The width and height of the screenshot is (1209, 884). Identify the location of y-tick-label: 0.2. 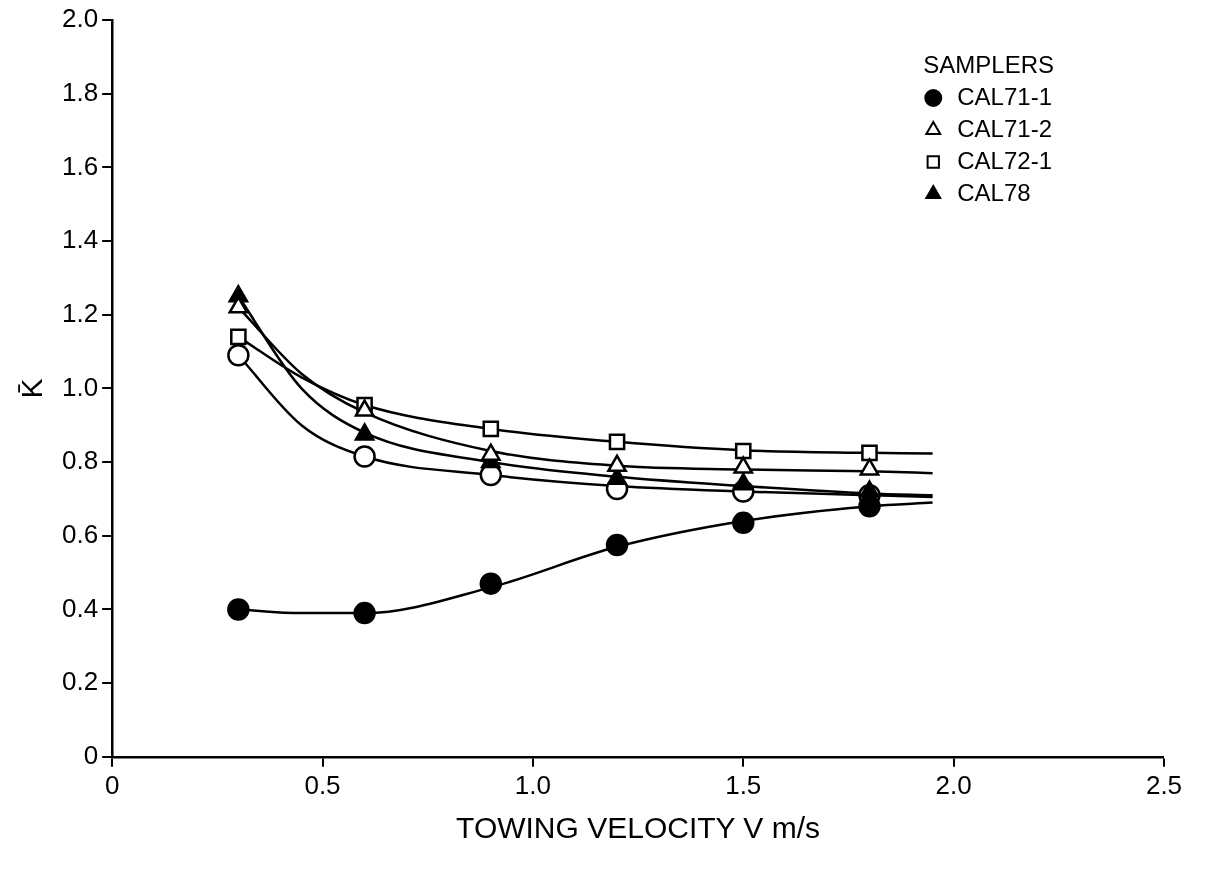
(80, 681).